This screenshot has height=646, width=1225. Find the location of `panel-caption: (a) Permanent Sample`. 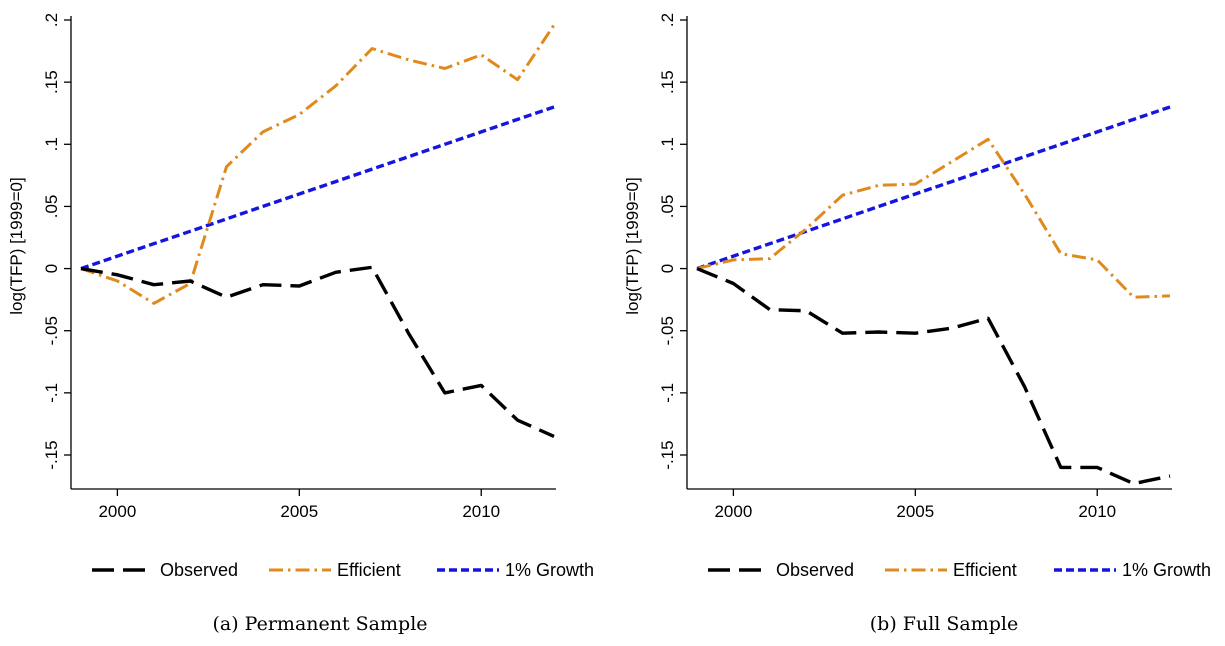

panel-caption: (a) Permanent Sample is located at coordinates (319, 624).